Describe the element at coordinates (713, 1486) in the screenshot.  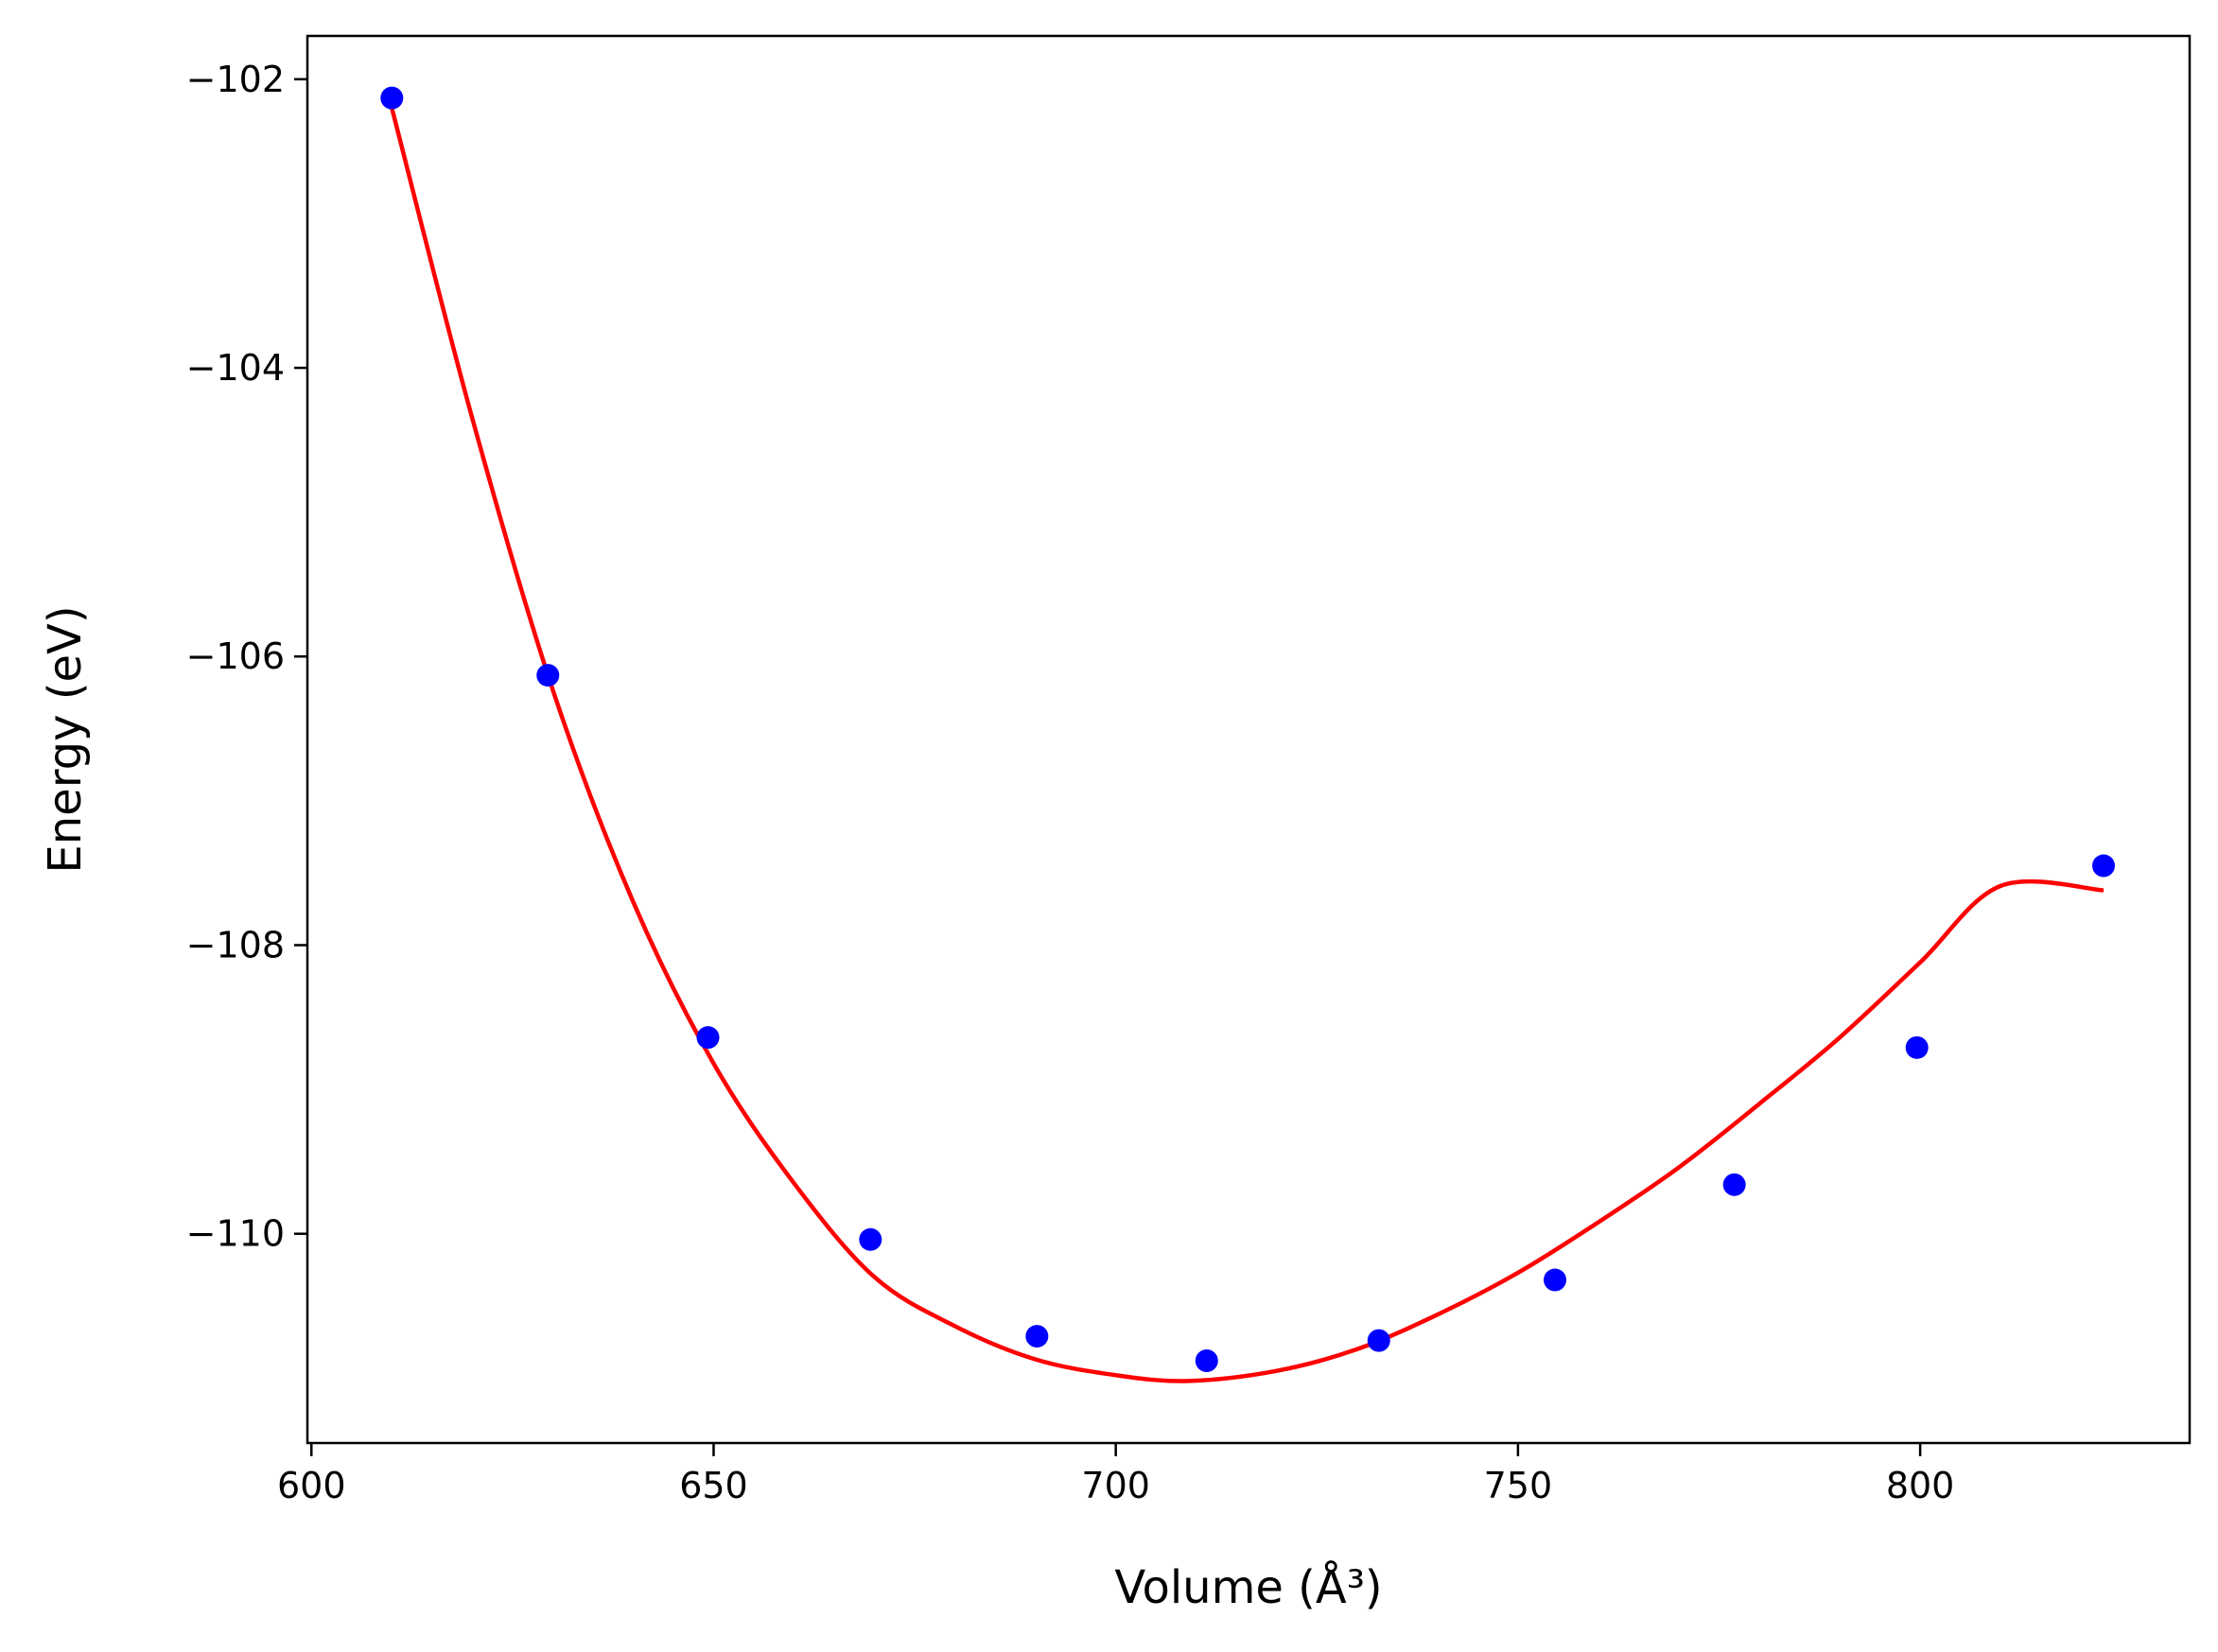
I see `x-tick-label: 650` at that location.